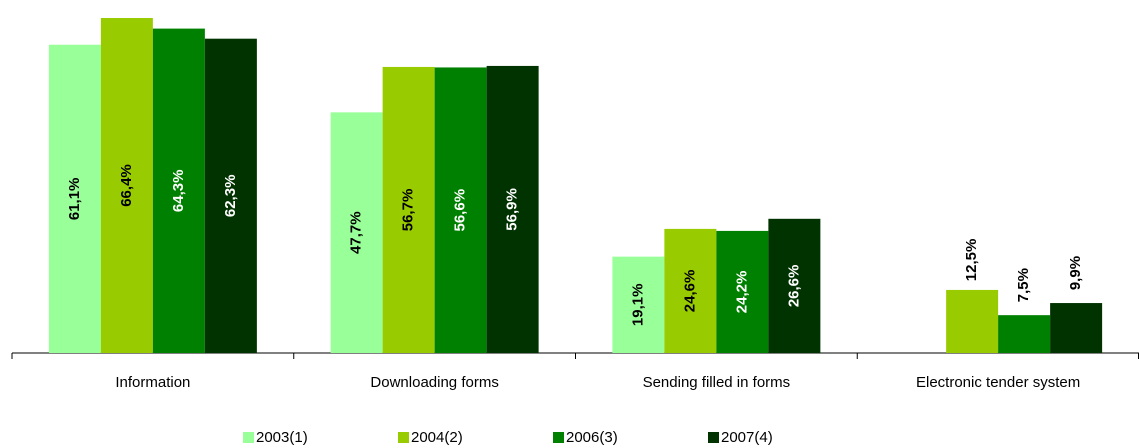 Image resolution: width=1139 pixels, height=448 pixels. Describe the element at coordinates (282, 437) in the screenshot. I see `legend-label: 2003(1)` at that location.